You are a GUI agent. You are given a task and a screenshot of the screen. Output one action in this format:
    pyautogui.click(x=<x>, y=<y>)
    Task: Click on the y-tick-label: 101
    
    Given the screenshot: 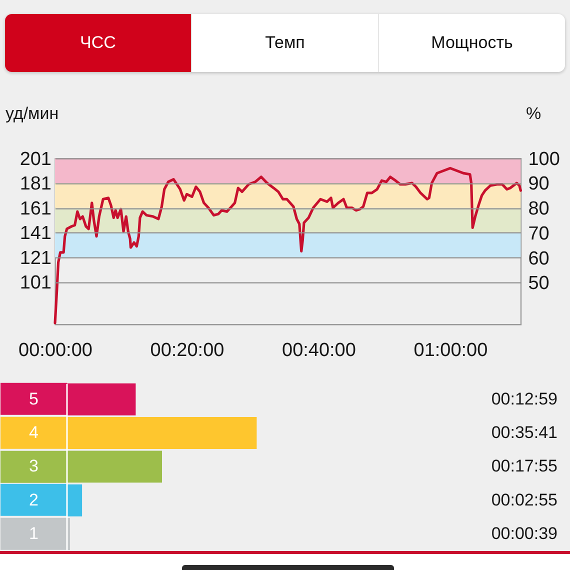 What is the action you would take?
    pyautogui.click(x=36, y=283)
    